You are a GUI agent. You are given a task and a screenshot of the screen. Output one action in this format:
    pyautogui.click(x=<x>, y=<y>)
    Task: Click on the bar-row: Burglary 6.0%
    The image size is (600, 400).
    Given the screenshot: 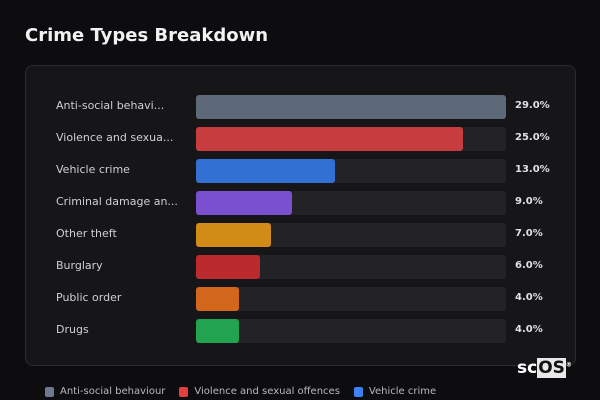 What is the action you would take?
    pyautogui.click(x=300, y=267)
    